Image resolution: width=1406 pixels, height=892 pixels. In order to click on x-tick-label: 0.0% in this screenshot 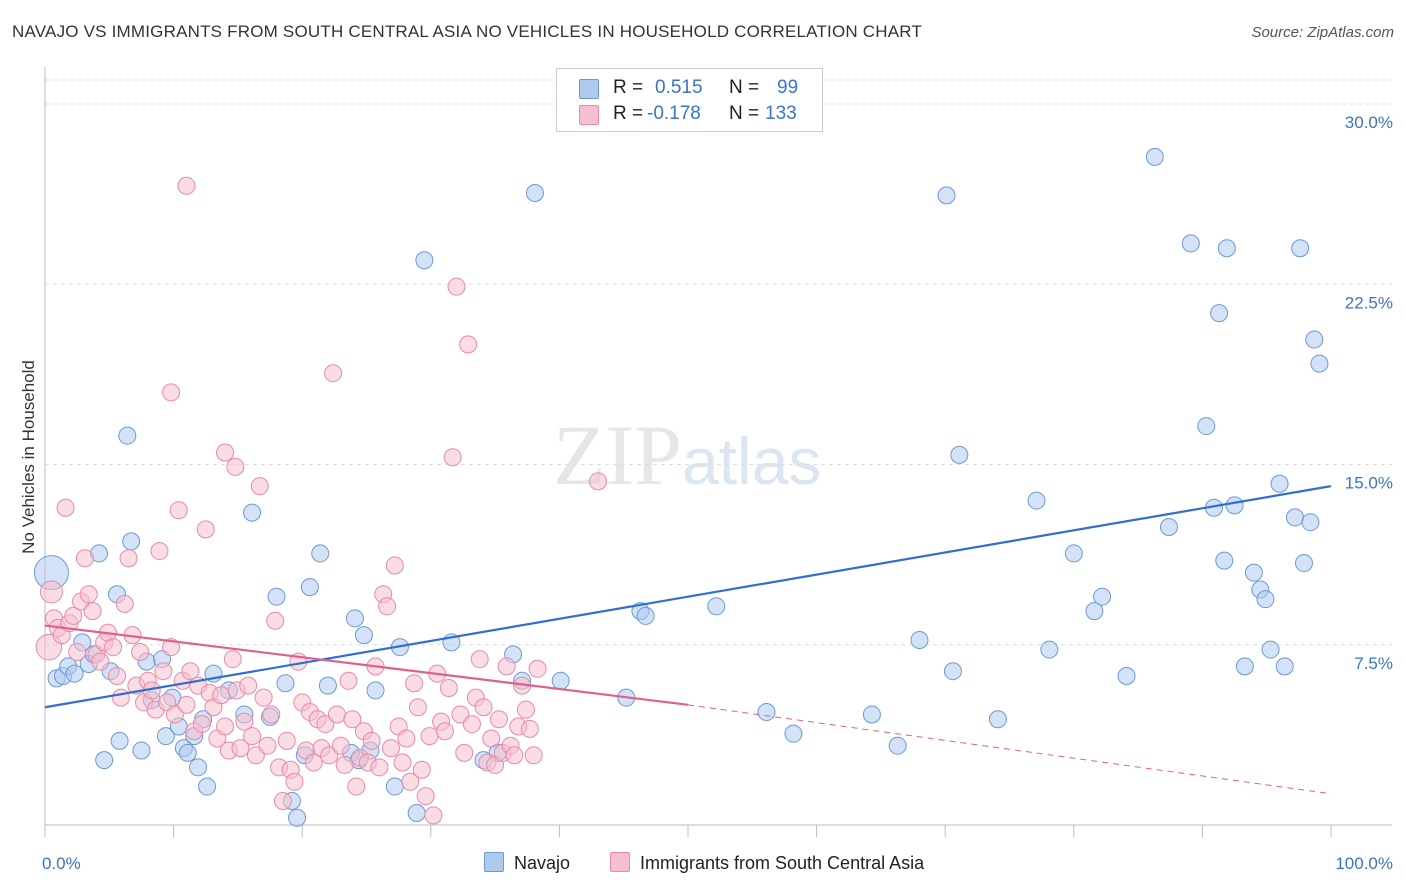, I will do `click(61, 863)`.